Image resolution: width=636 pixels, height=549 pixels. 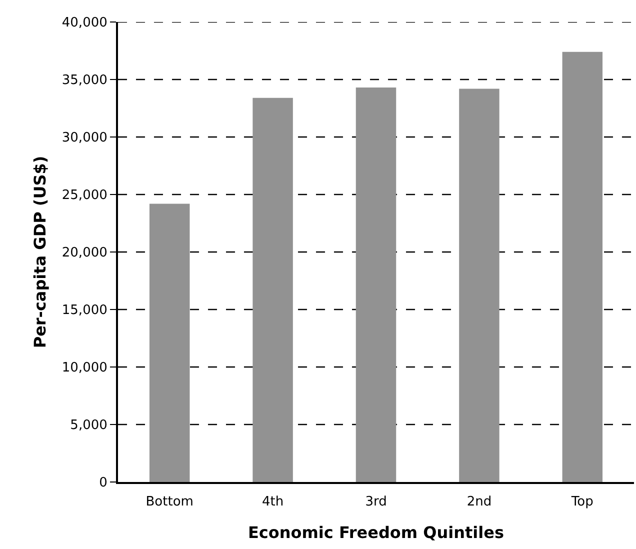 What do you see at coordinates (85, 138) in the screenshot?
I see `y-tick-label: 30,000` at bounding box center [85, 138].